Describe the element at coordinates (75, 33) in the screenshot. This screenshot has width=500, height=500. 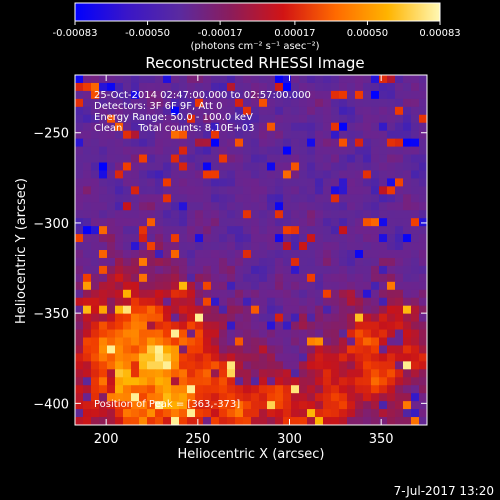
I see `colorbar-tick-label: -0.00083` at that location.